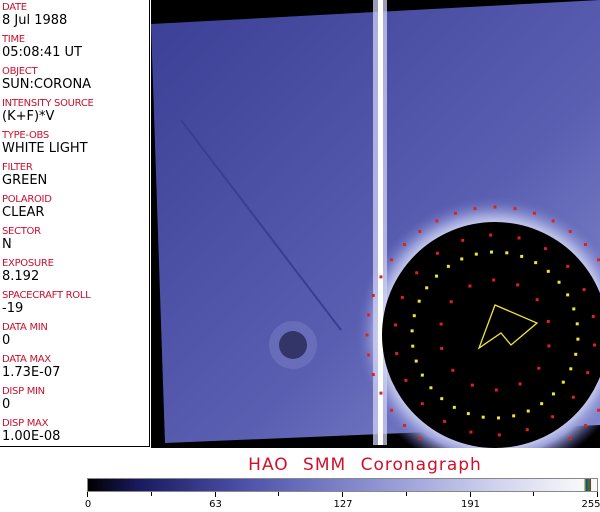  What do you see at coordinates (35, 20) in the screenshot?
I see `meta-value: 8 Jul 1988` at bounding box center [35, 20].